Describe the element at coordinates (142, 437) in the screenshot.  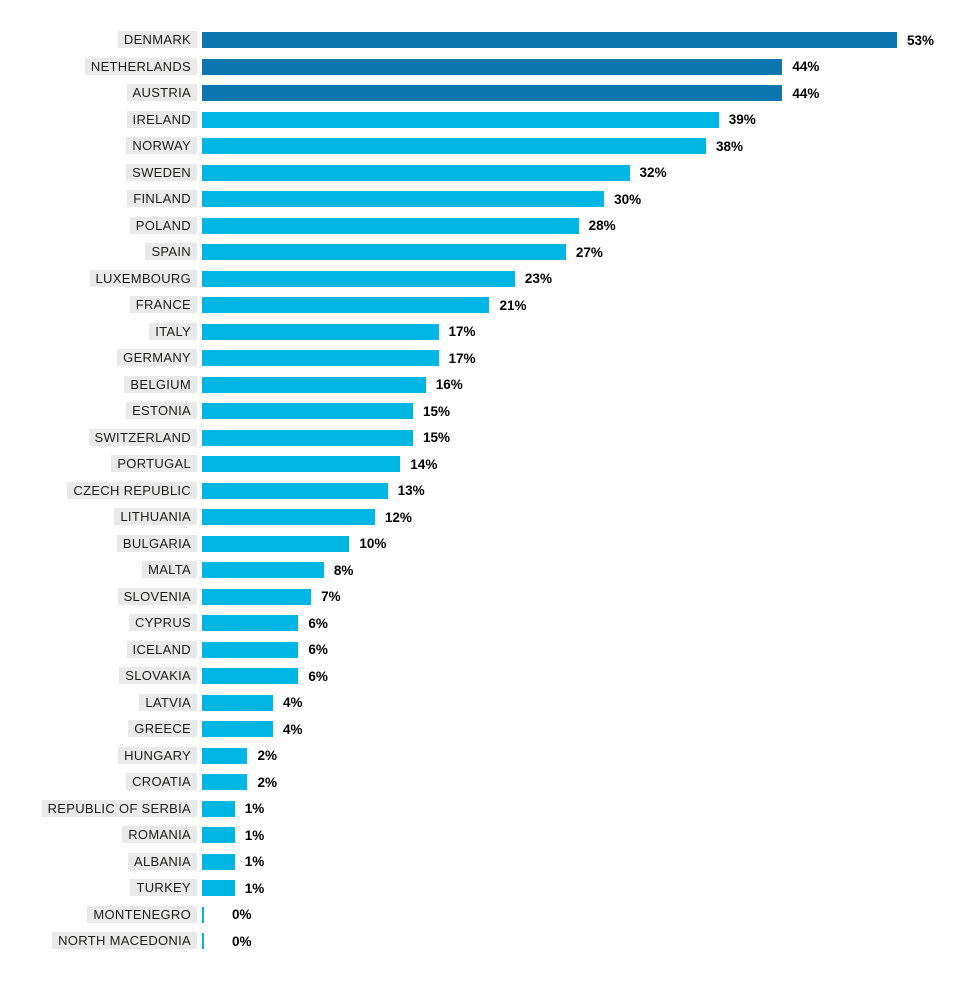
I see `category-label: SWITZERLAND` at that location.